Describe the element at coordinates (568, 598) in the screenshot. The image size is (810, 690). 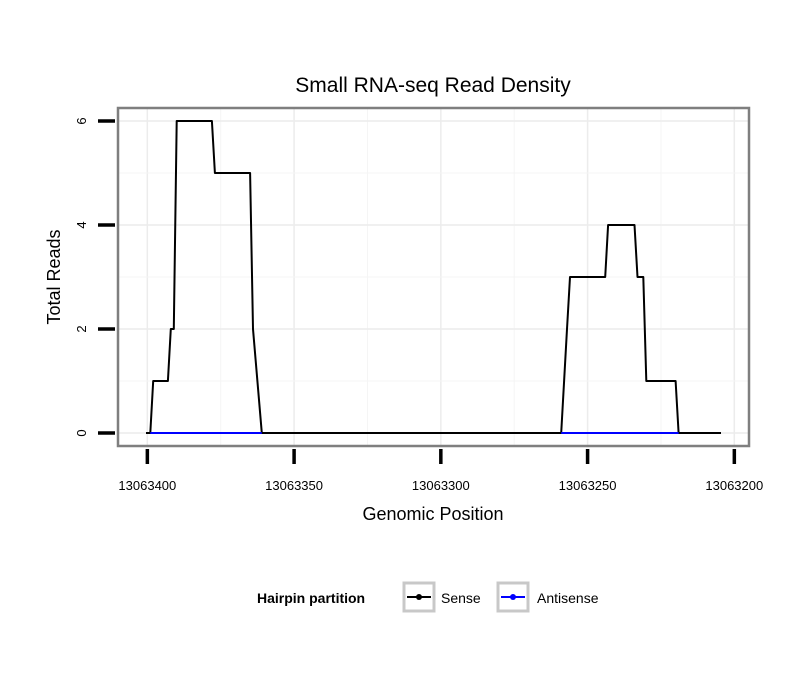
I see `legend-label-antisense: Antisense` at that location.